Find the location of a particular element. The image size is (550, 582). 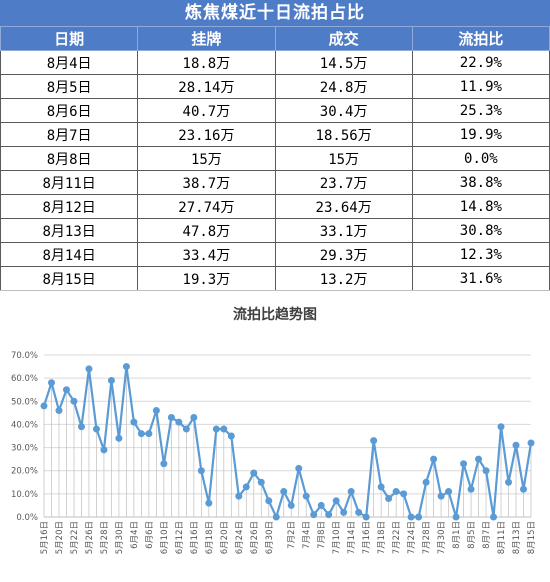

y-tick-label: 50.0% is located at coordinates (24, 402).